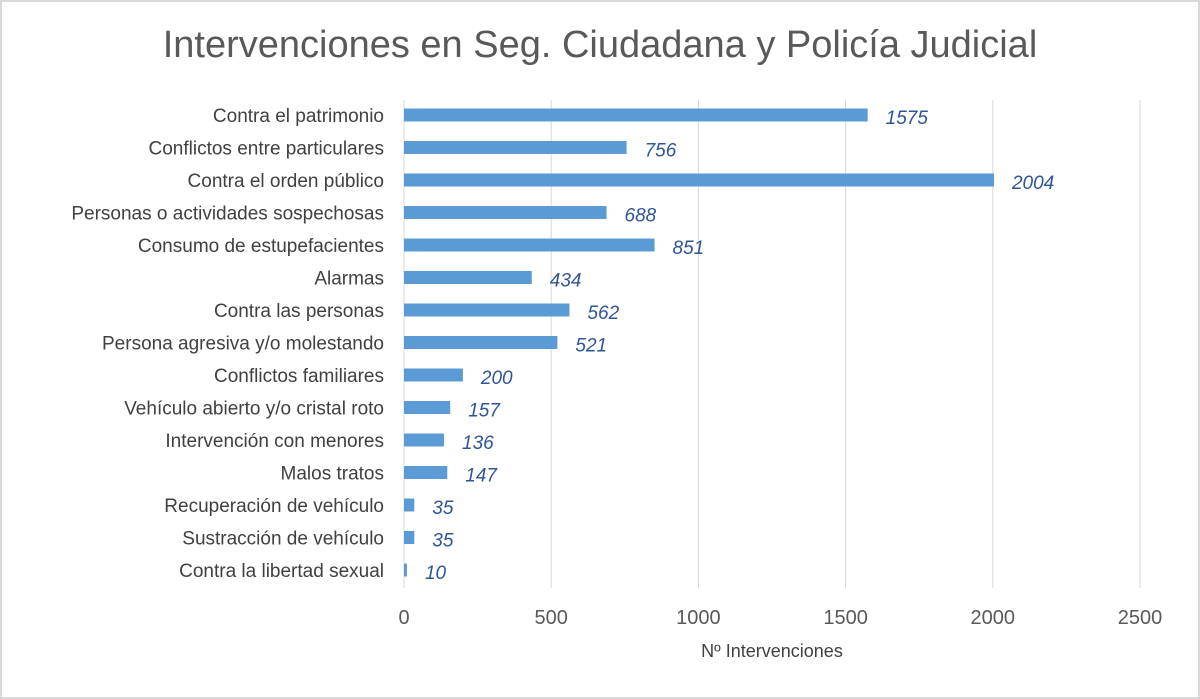 This screenshot has height=699, width=1200. Describe the element at coordinates (780, 618) in the screenshot. I see `x-tick-labels: 0 500 1000 1500 2000 2500` at that location.